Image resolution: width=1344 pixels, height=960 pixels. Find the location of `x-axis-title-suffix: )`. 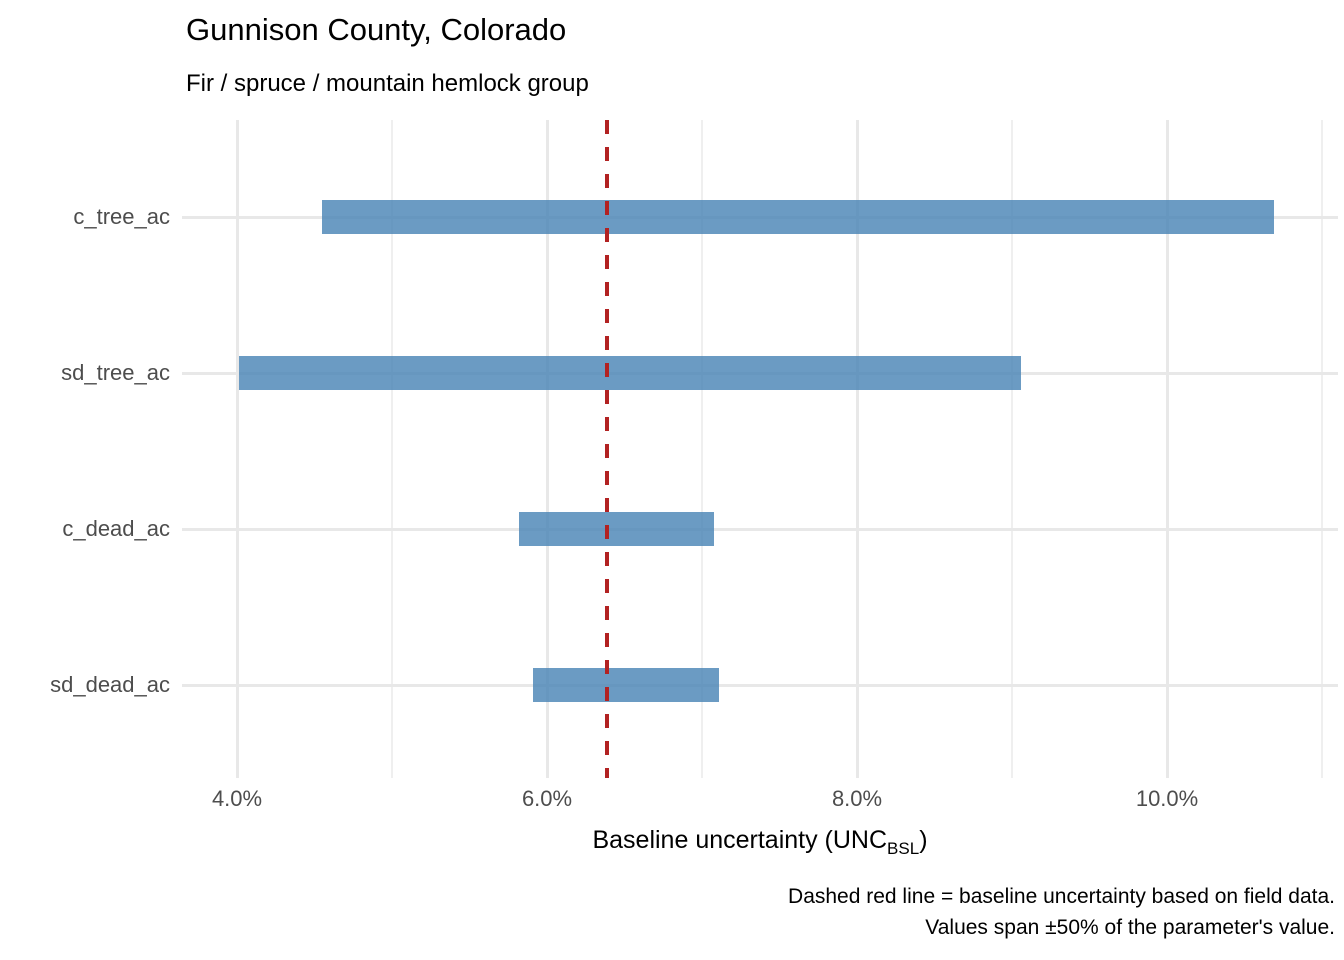

x-axis-title-suffix: ) is located at coordinates (923, 840).